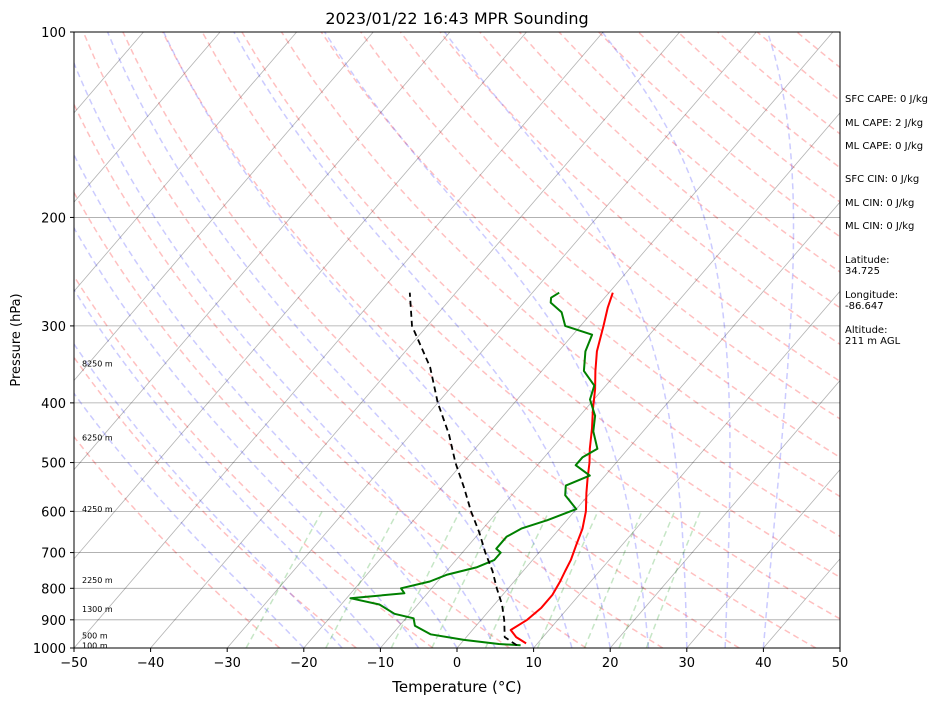 The width and height of the screenshot is (946, 709). What do you see at coordinates (97, 609) in the screenshot?
I see `height-label: 1300 m` at bounding box center [97, 609].